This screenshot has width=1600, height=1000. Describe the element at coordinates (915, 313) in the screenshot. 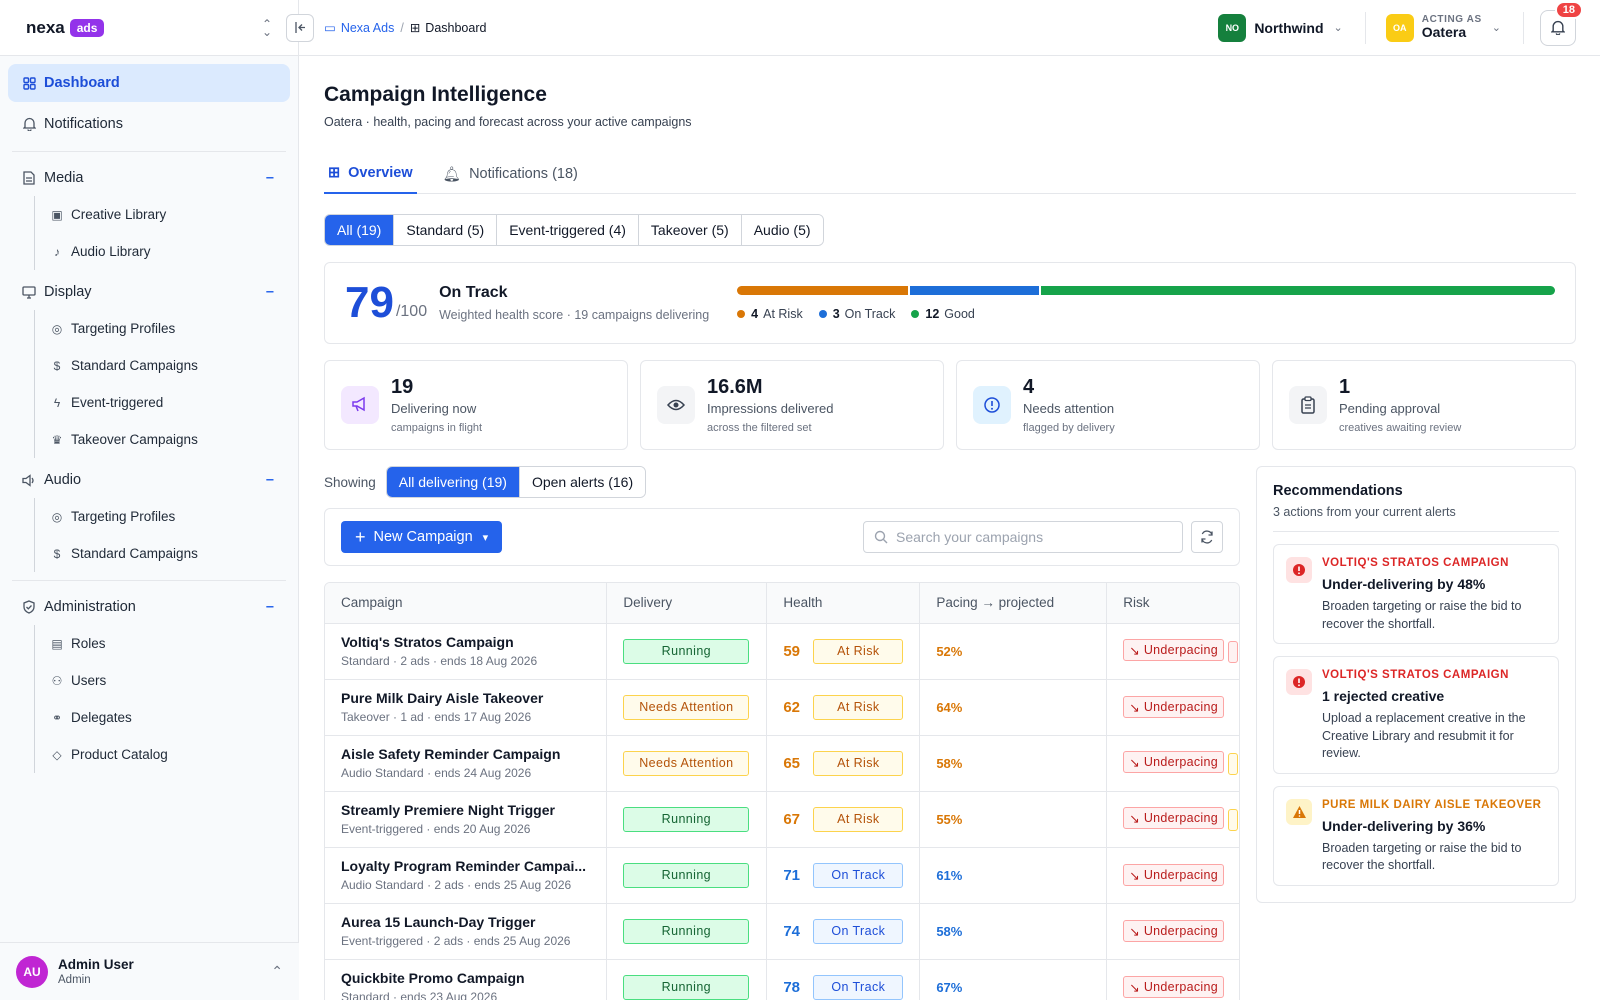

I see `legend-dot` at that location.